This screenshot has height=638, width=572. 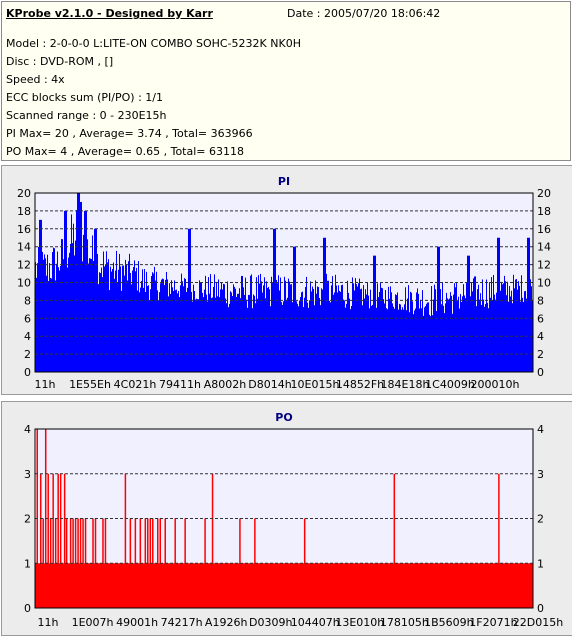 I want to click on y-tick-label-left: 20, so click(x=24, y=193).